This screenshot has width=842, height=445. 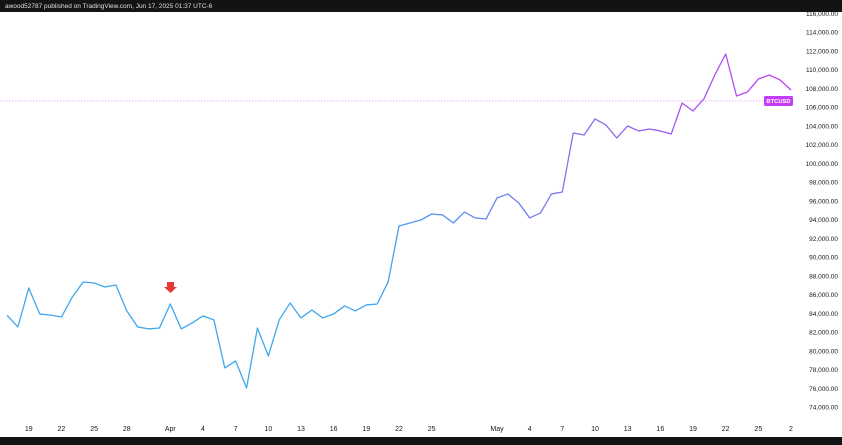 I want to click on y-tick-label: 84,000.00, so click(x=823, y=314).